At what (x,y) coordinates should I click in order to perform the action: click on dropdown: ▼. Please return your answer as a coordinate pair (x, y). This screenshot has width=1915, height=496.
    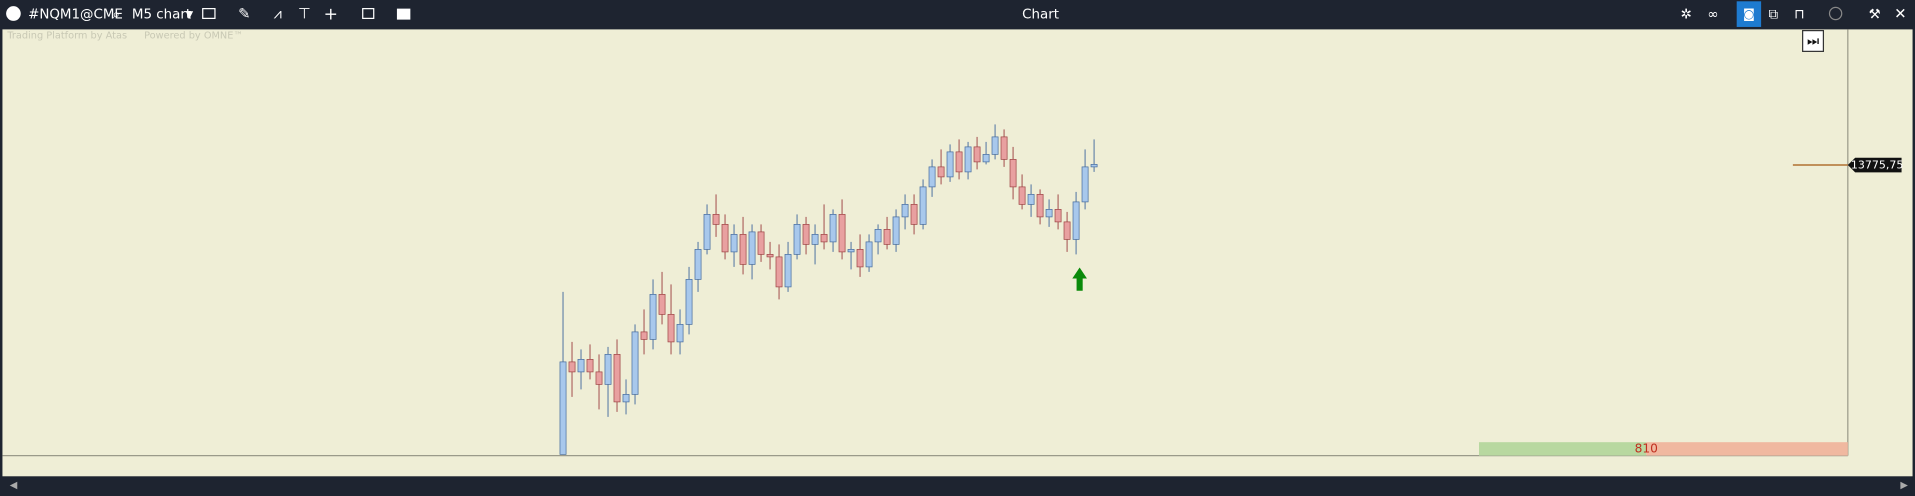
    Looking at the image, I should click on (190, 15).